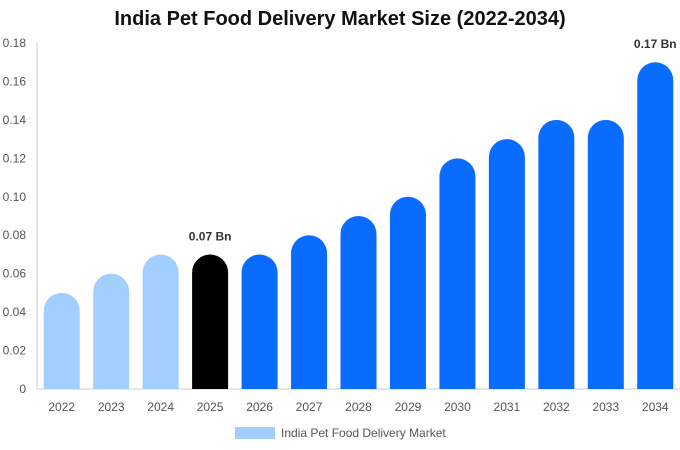  What do you see at coordinates (255, 433) in the screenshot?
I see `legend-swatch` at bounding box center [255, 433].